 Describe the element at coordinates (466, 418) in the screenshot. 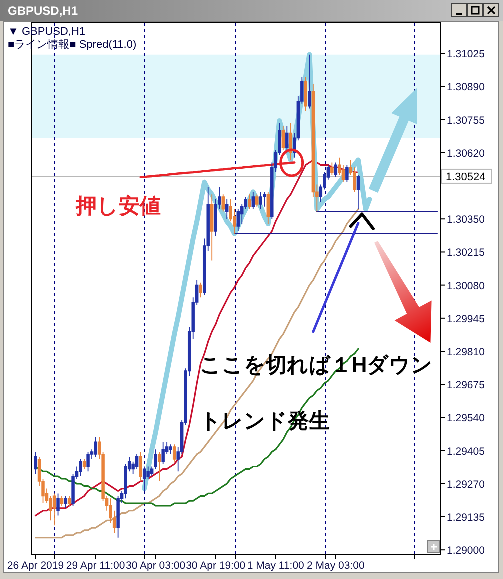

I see `y-tick-label: 1.29540` at that location.